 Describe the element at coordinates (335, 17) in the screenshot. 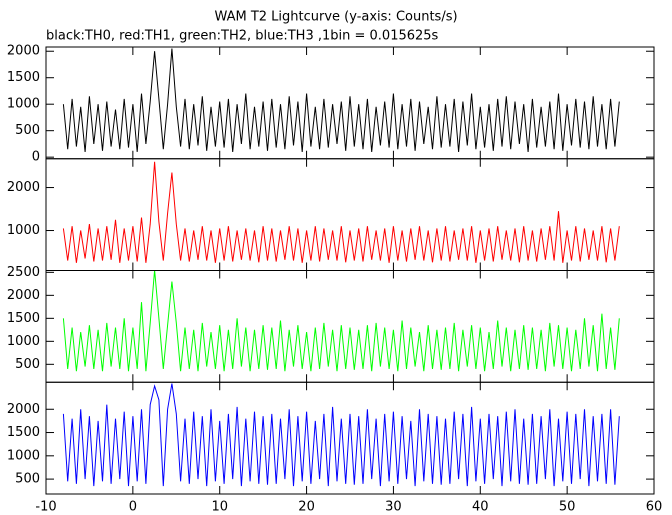

I see `chart-title: WAM T2 Lightcurve (y-axis: Counts/s)` at that location.